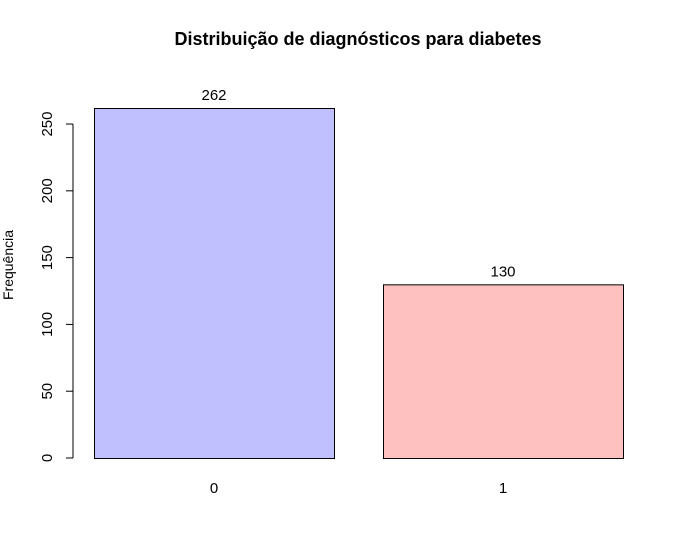 This screenshot has width=682, height=550. What do you see at coordinates (214, 488) in the screenshot?
I see `x-tick-label: 0` at bounding box center [214, 488].